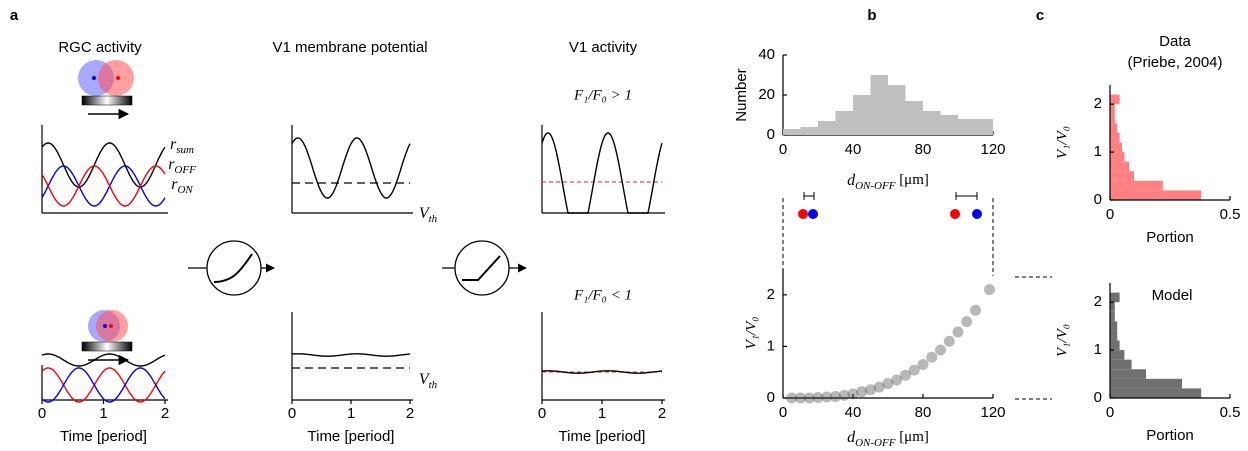  What do you see at coordinates (1230, 214) in the screenshot?
I see `x-tick-label: 0.5` at bounding box center [1230, 214].